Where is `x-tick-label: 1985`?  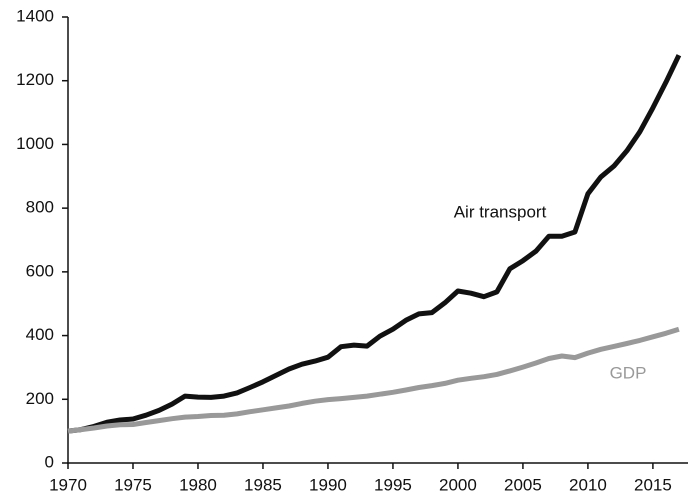
x-tick-label: 1985 is located at coordinates (263, 484).